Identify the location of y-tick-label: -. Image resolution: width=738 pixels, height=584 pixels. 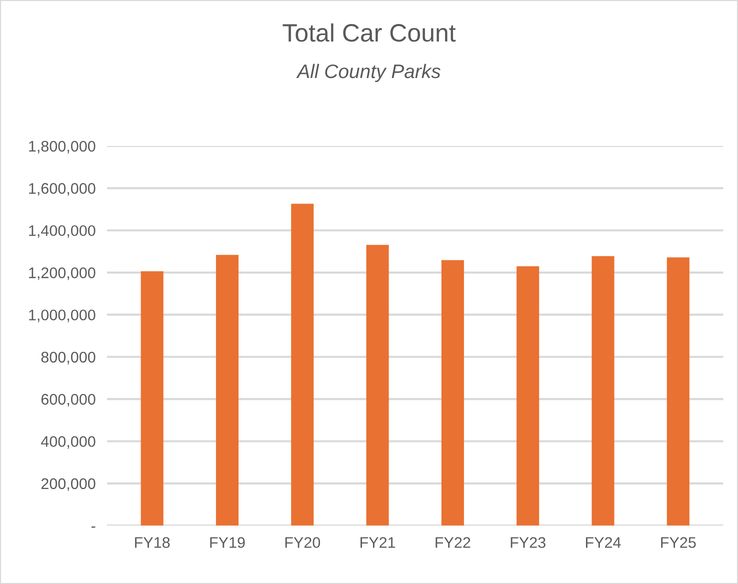
(93, 527).